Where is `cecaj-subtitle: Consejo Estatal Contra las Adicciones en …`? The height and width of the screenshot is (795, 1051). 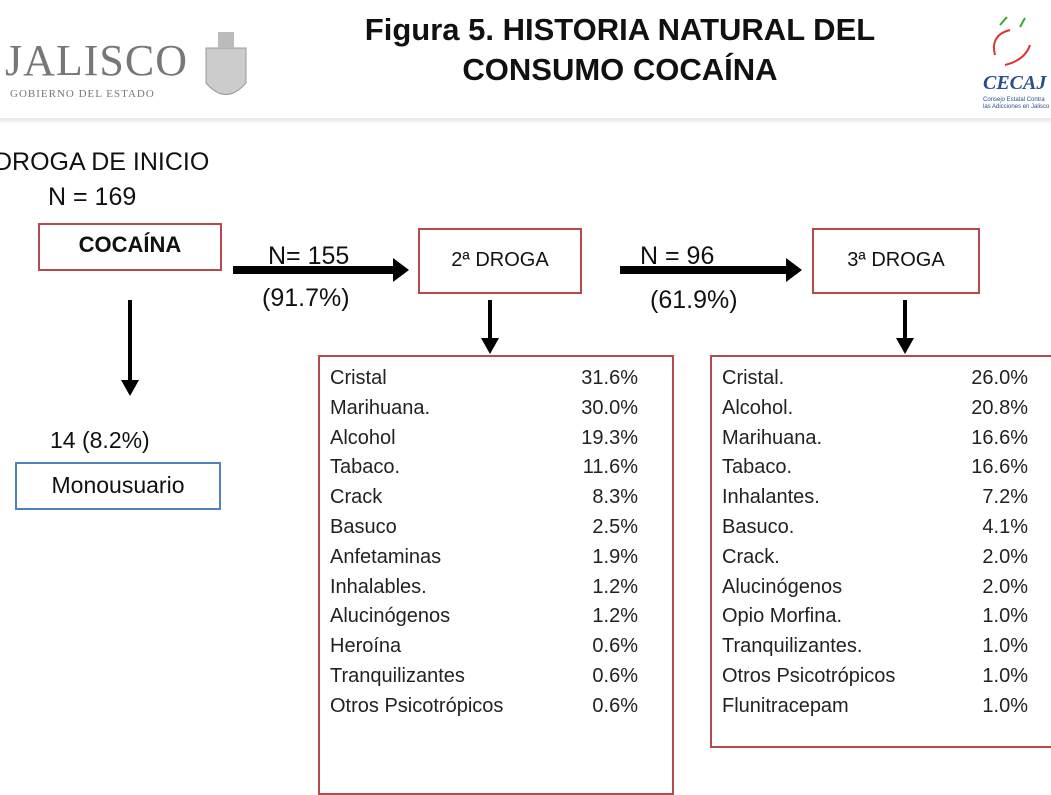 cecaj-subtitle: Consejo Estatal Contra las Adicciones en … is located at coordinates (1016, 104).